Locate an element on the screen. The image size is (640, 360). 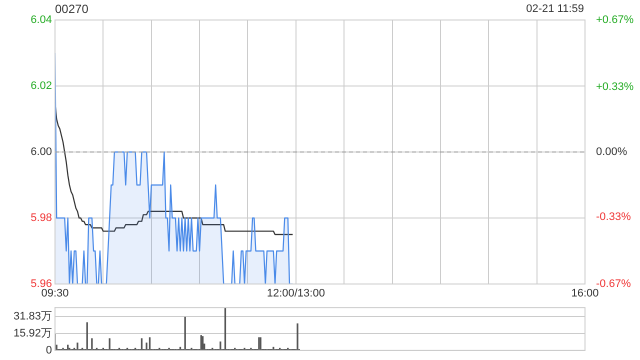
y2-tick-label: -0.33% is located at coordinates (614, 217).